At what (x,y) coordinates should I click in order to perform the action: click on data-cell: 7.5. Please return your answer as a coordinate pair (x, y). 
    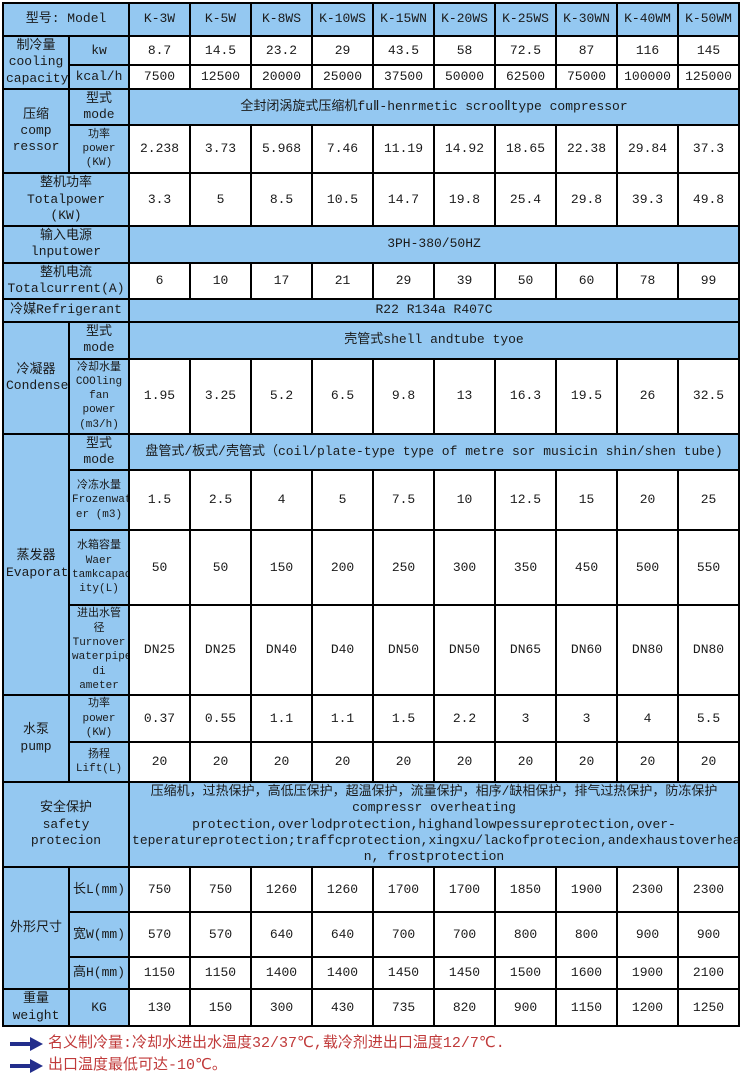
    Looking at the image, I should click on (404, 500).